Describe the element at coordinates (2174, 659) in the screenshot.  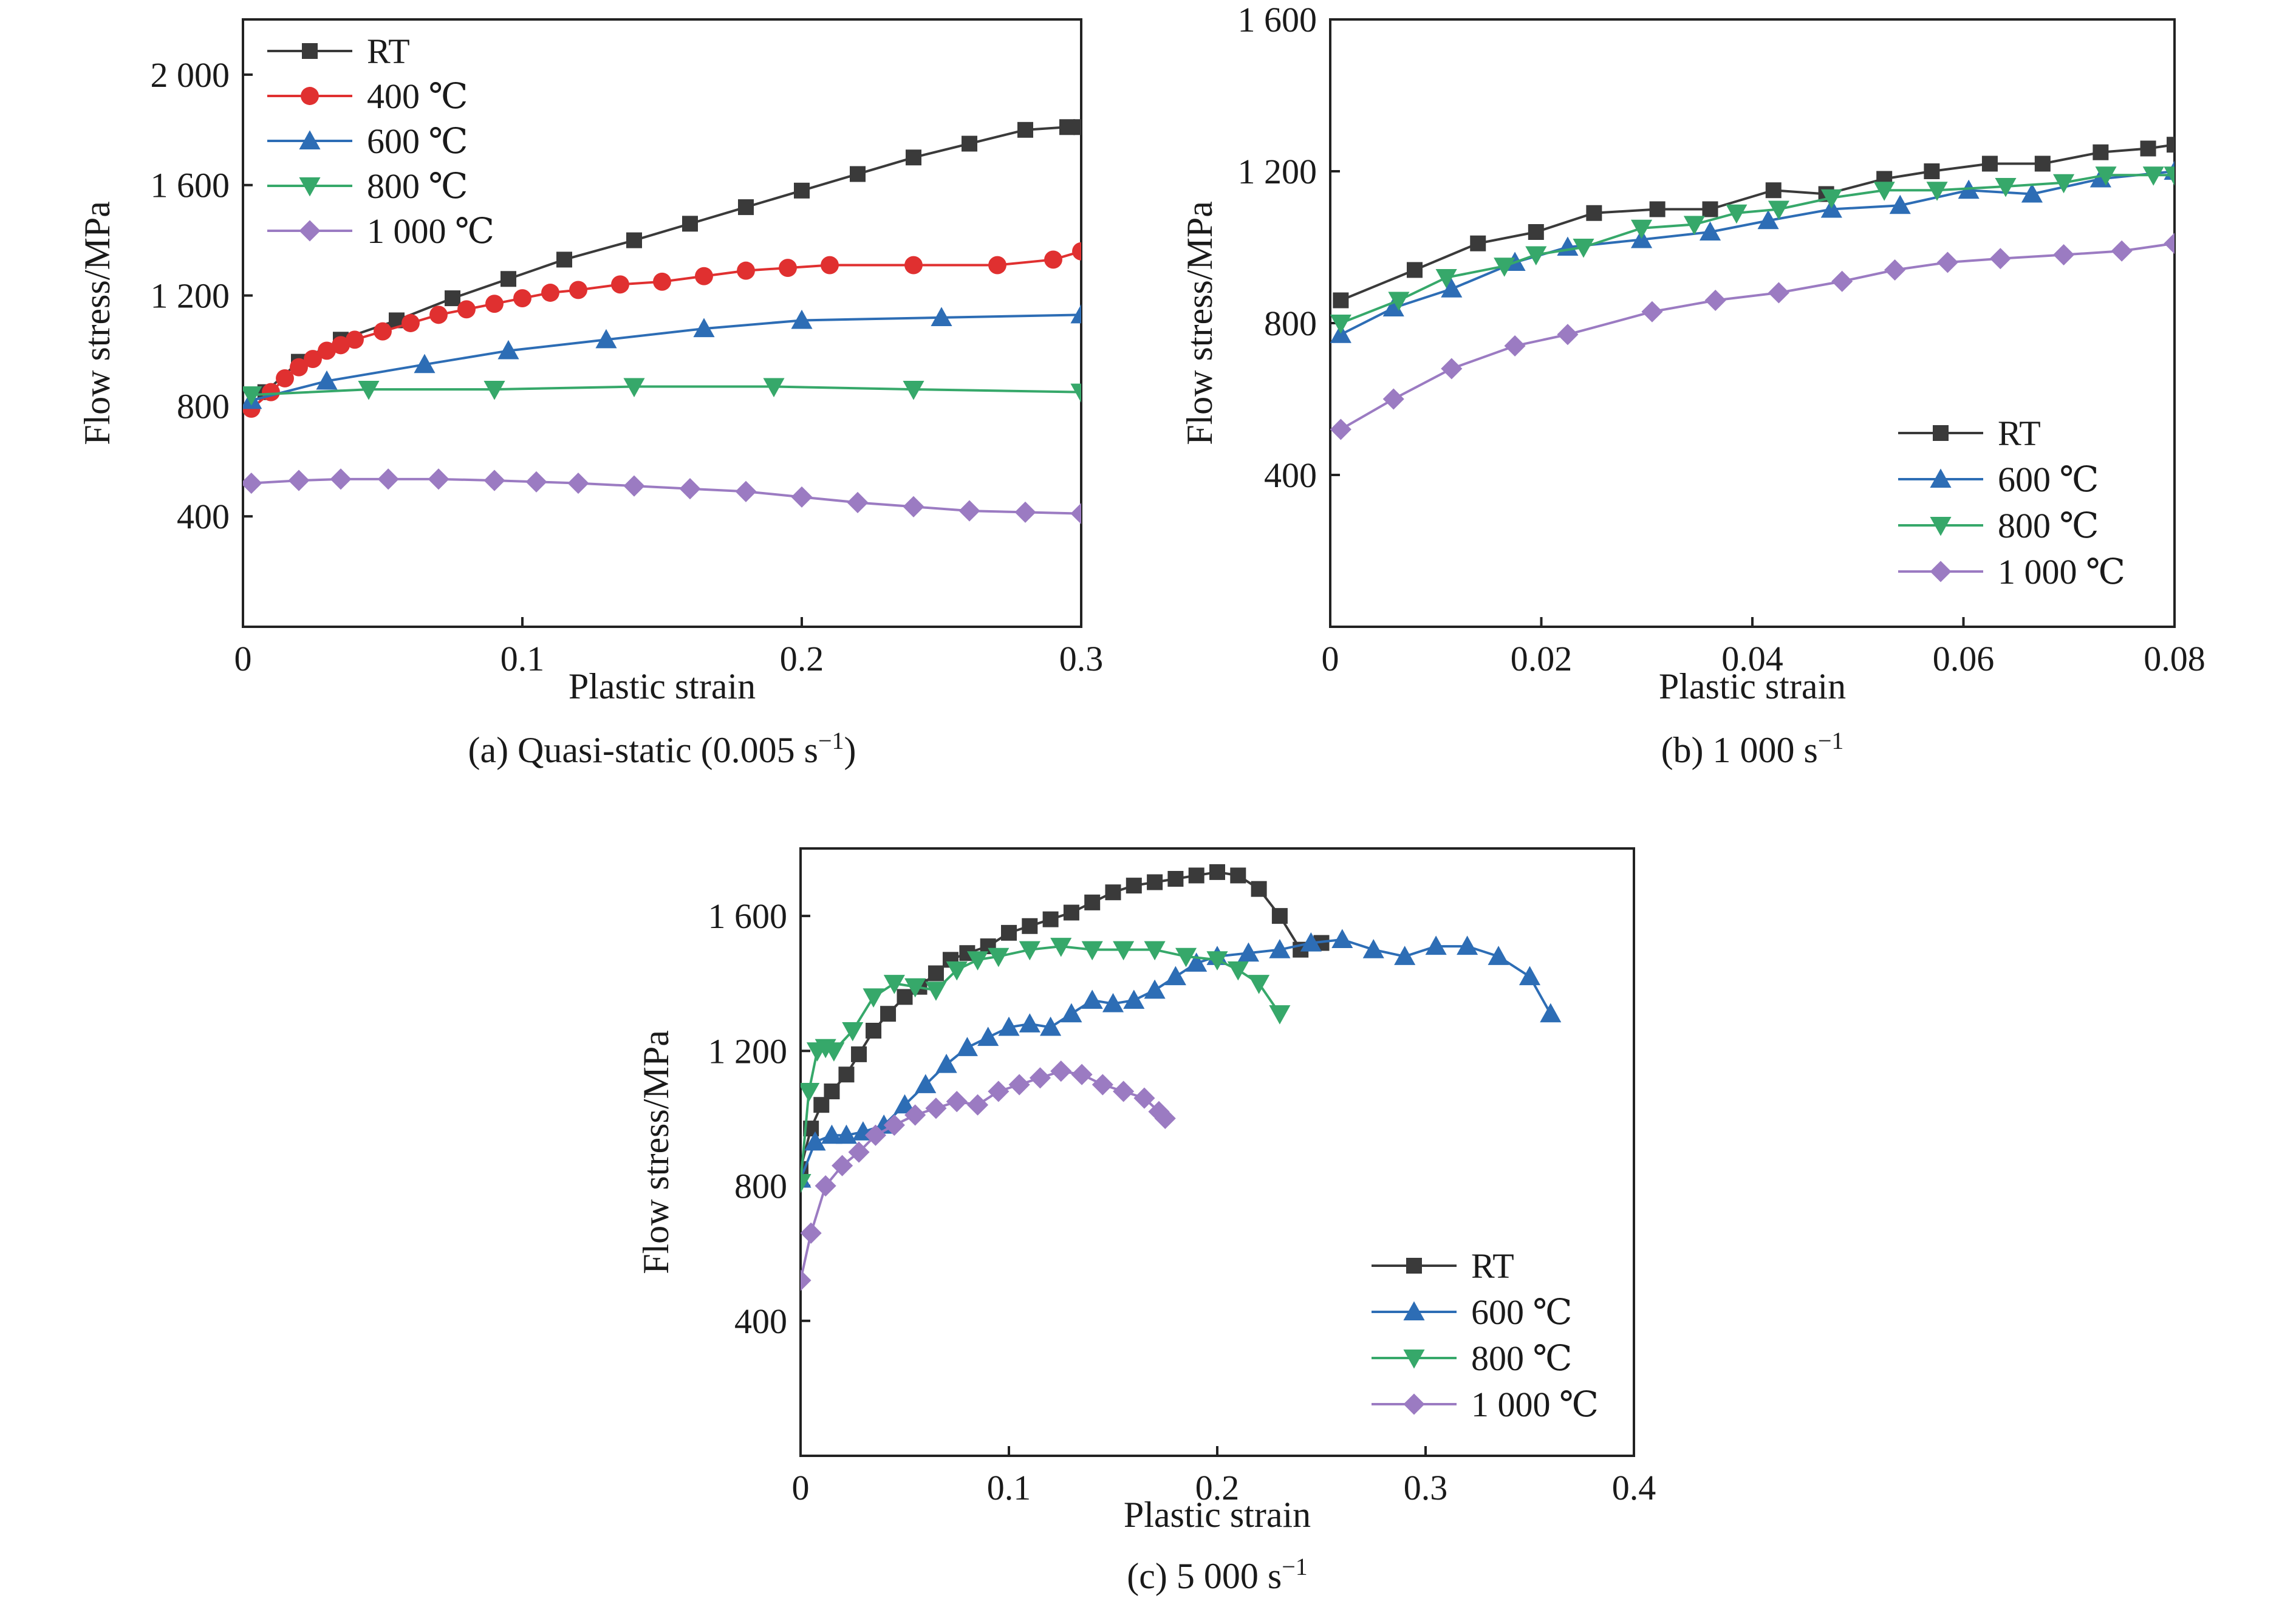
I see `x-tick-label: 0.08` at that location.